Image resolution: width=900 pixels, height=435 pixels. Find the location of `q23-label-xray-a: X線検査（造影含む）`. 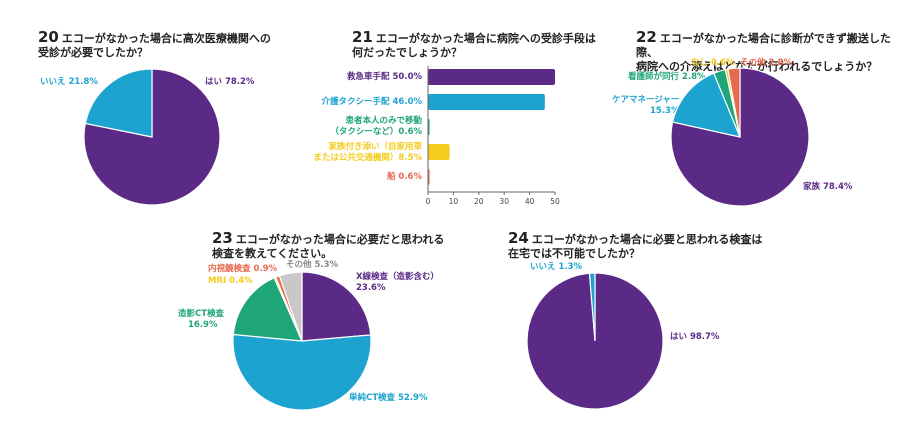

q23-label-xray-a: X線検査（造影含む） is located at coordinates (398, 277).